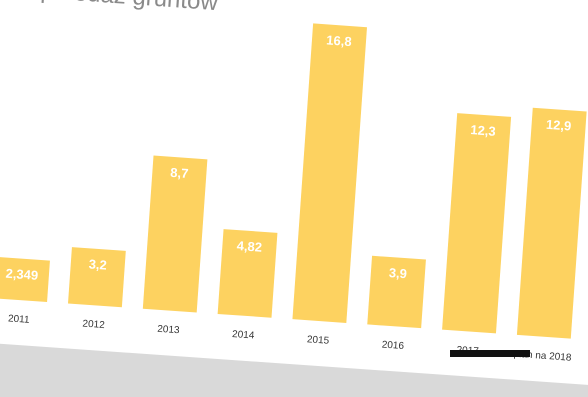  I want to click on category-label-1: 2012, so click(93, 325).